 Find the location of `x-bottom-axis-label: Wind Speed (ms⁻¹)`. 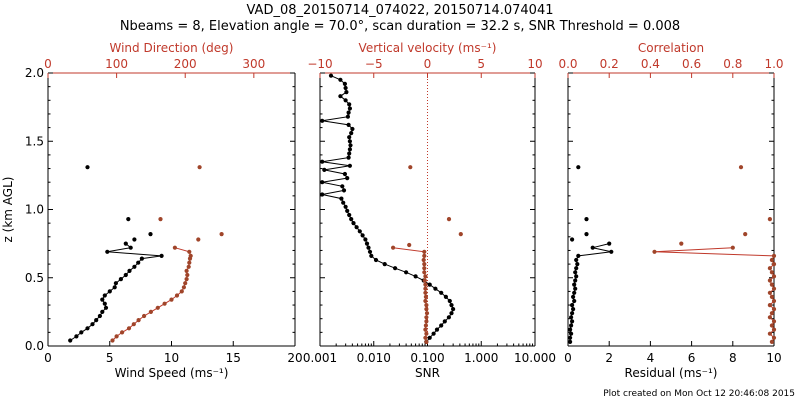

x-bottom-axis-label: Wind Speed (ms⁻¹) is located at coordinates (172, 373).